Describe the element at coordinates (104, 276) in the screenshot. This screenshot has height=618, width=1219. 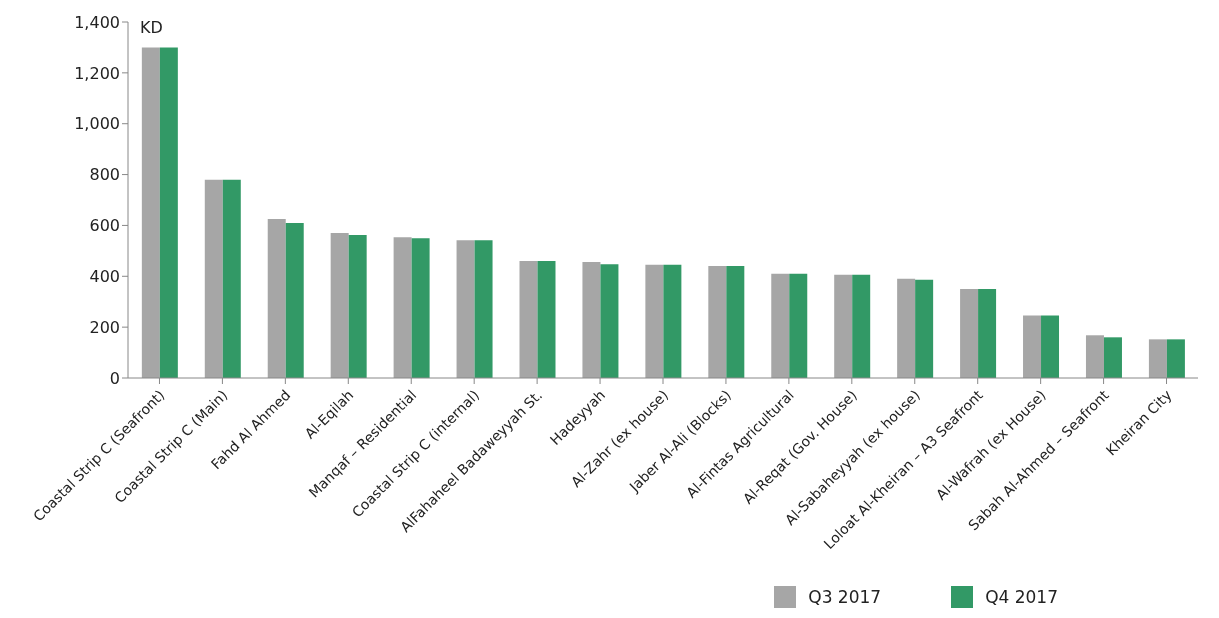
I see `y-tick-label: 400` at that location.